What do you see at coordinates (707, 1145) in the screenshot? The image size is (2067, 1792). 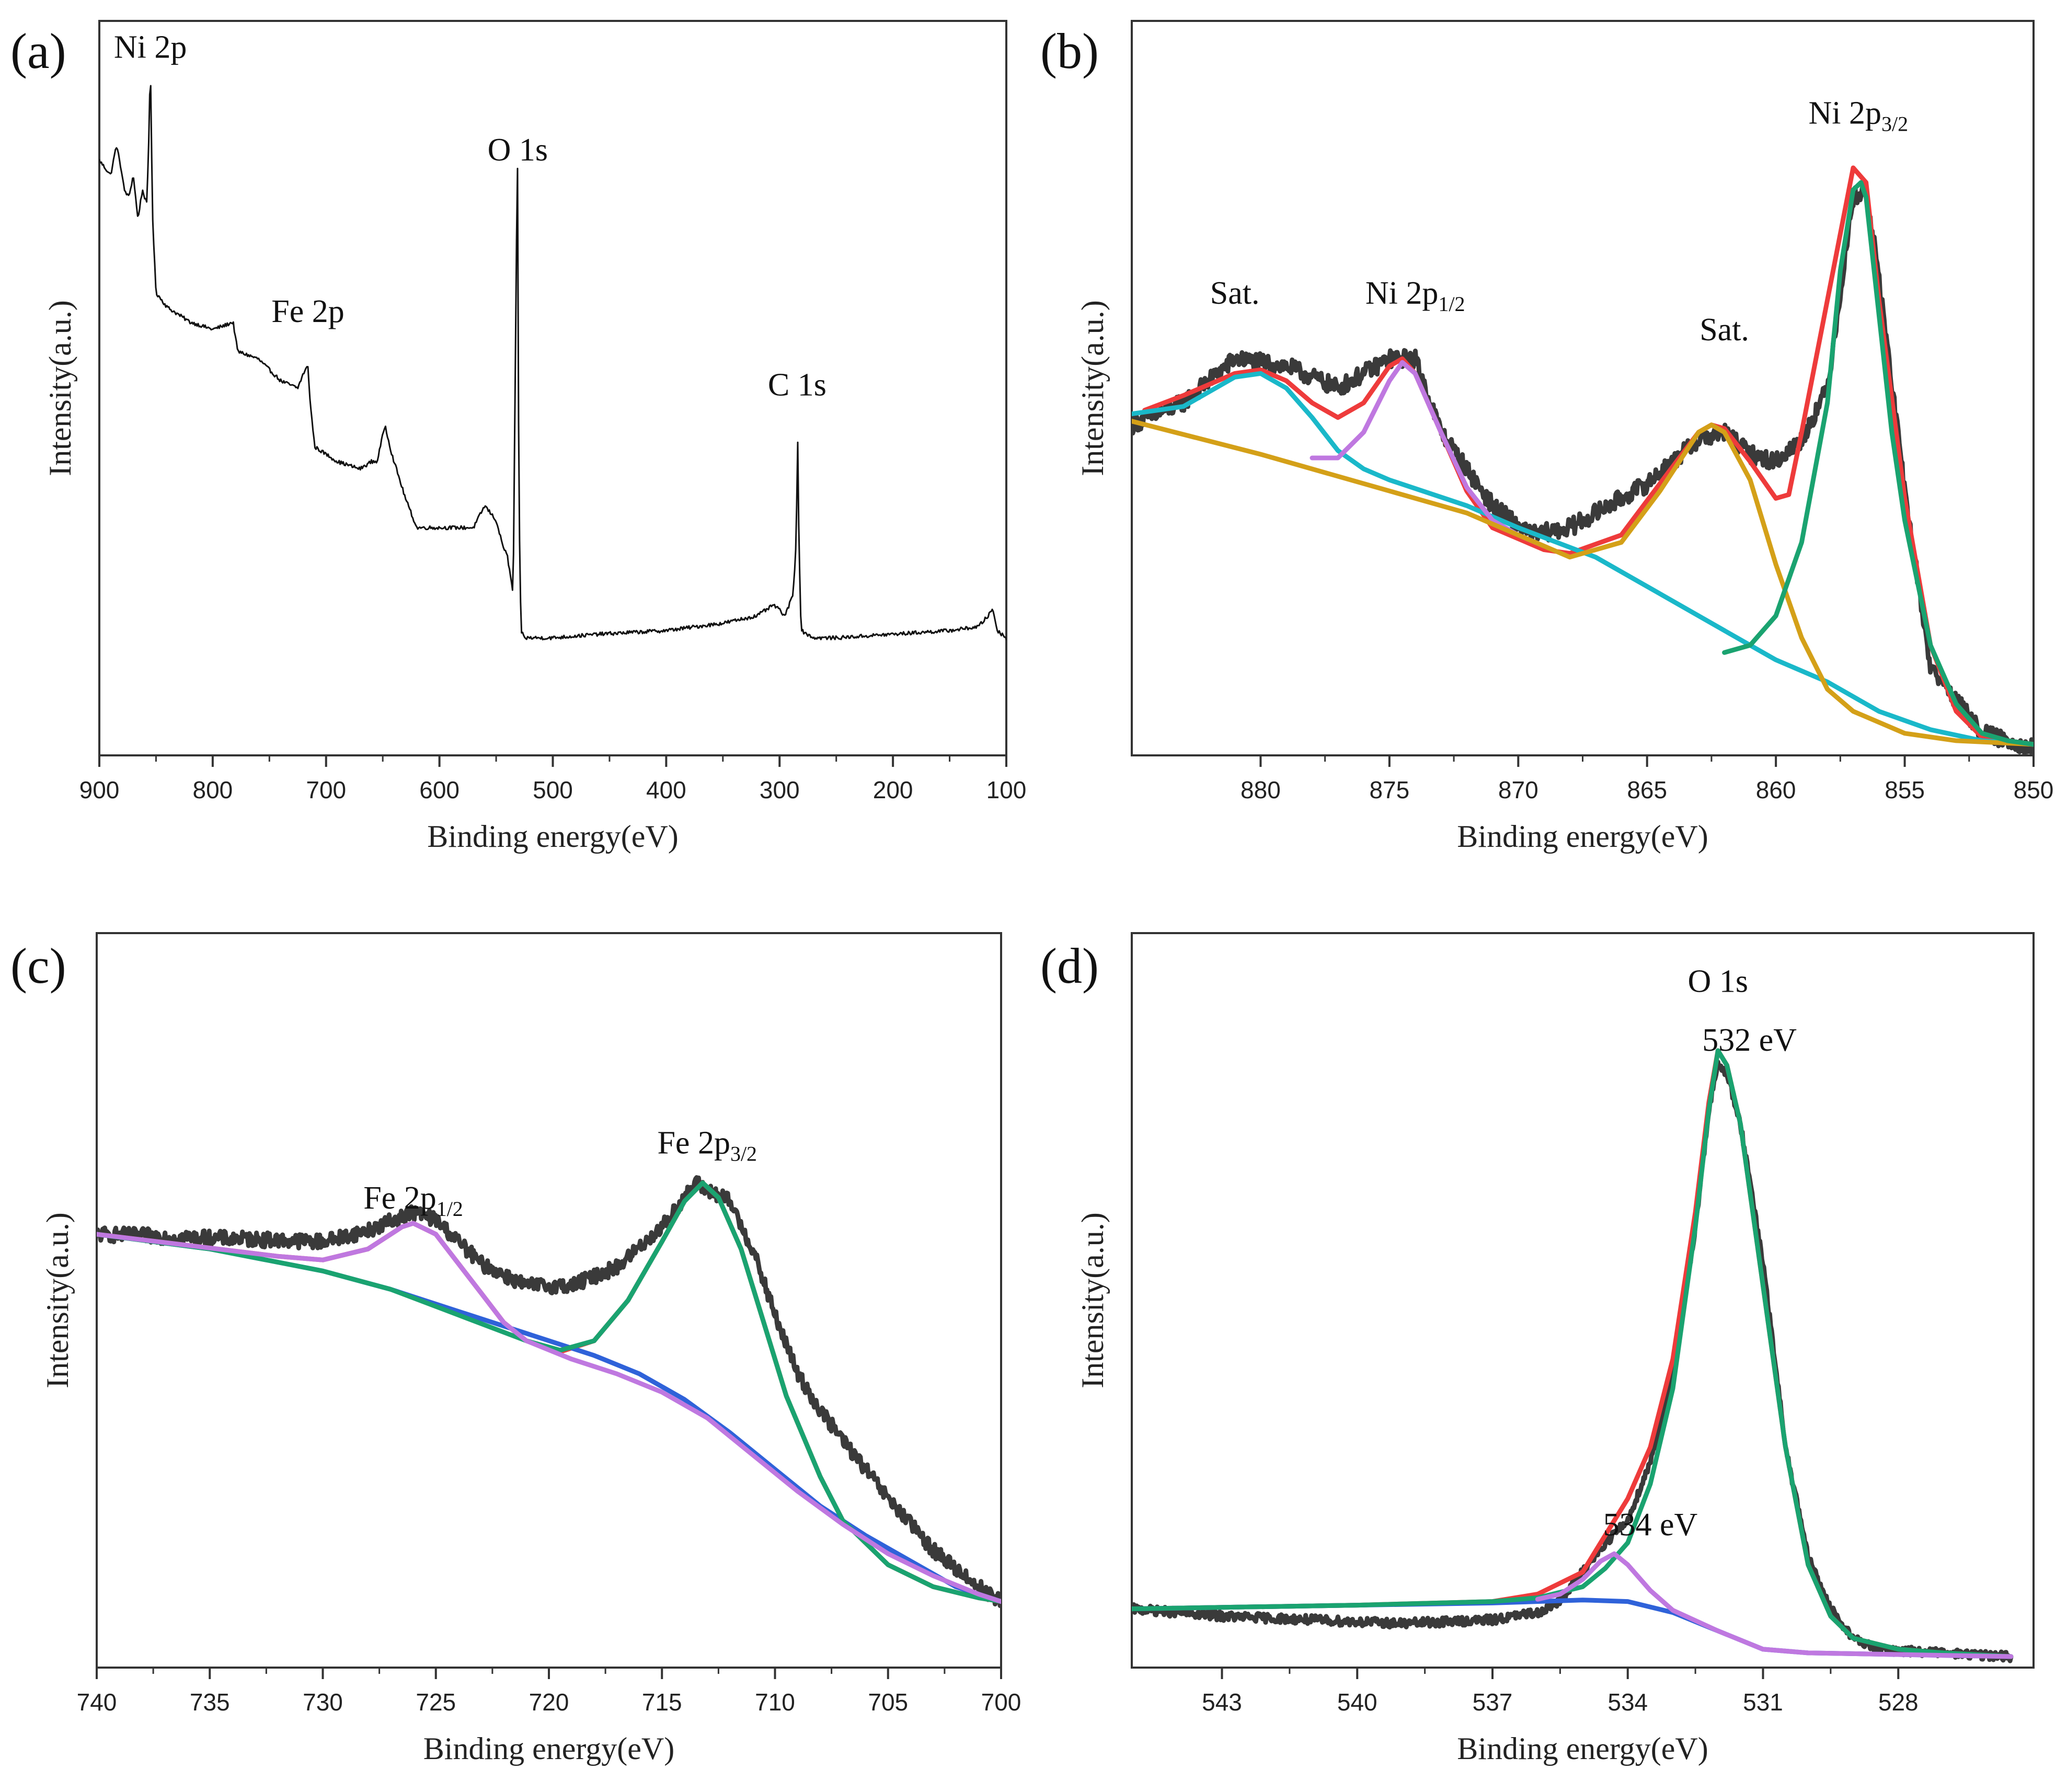 I see `peak-annotation: Fe 2p3/2` at bounding box center [707, 1145].